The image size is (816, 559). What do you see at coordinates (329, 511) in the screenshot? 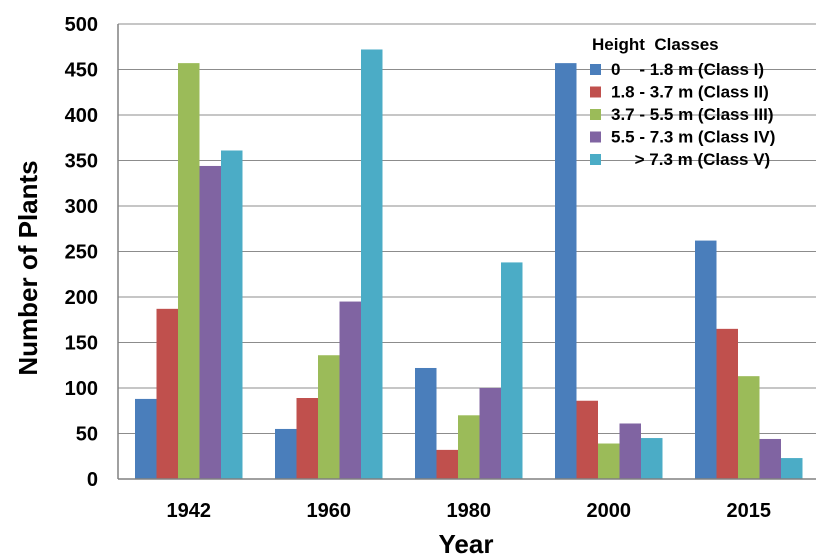
I see `x-tick-label: 1960` at bounding box center [329, 511].